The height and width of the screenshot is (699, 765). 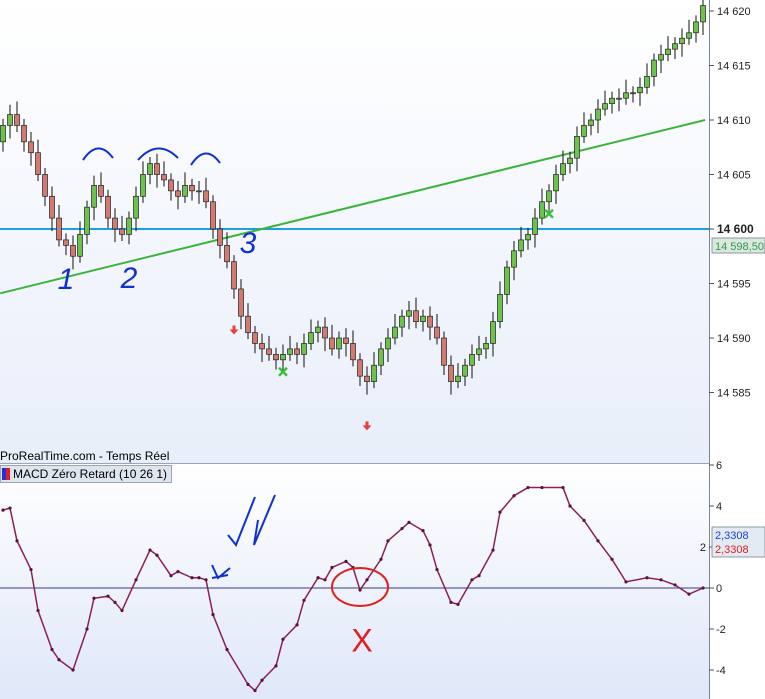 I want to click on annotation-number: 3, so click(x=248, y=243).